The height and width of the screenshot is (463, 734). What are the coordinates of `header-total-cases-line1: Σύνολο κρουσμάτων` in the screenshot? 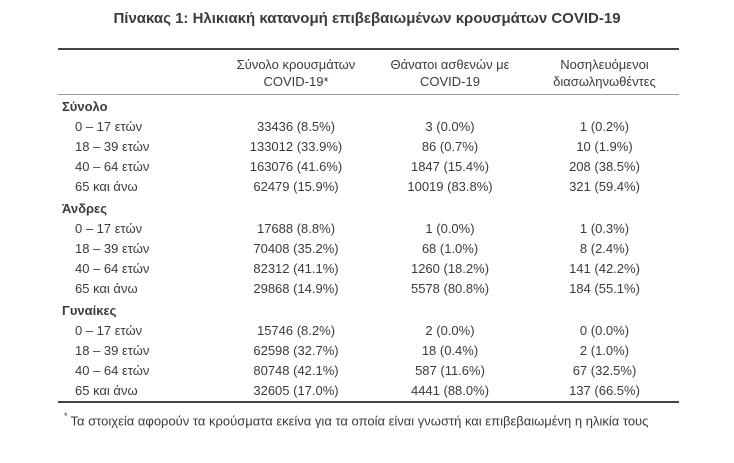 It's located at (296, 64).